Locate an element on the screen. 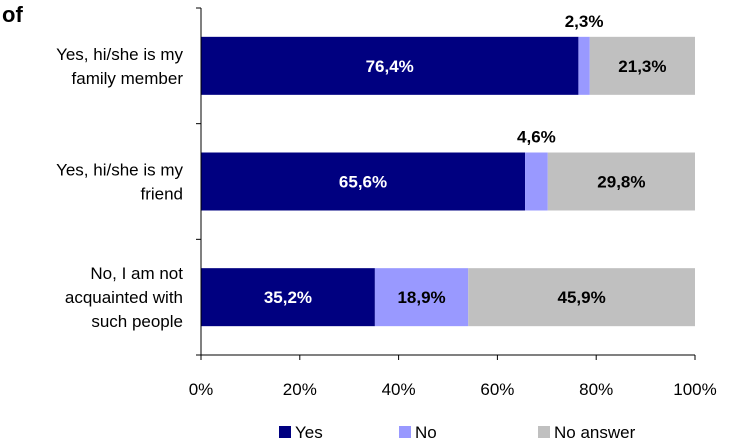 The image size is (740, 447). category-label-line: family member is located at coordinates (128, 78).